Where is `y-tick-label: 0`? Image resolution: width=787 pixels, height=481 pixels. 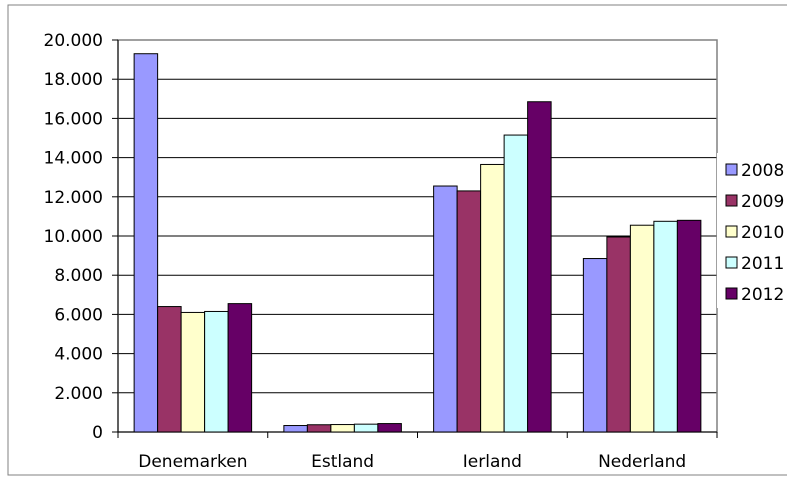 y-tick-label: 0 is located at coordinates (97, 433).